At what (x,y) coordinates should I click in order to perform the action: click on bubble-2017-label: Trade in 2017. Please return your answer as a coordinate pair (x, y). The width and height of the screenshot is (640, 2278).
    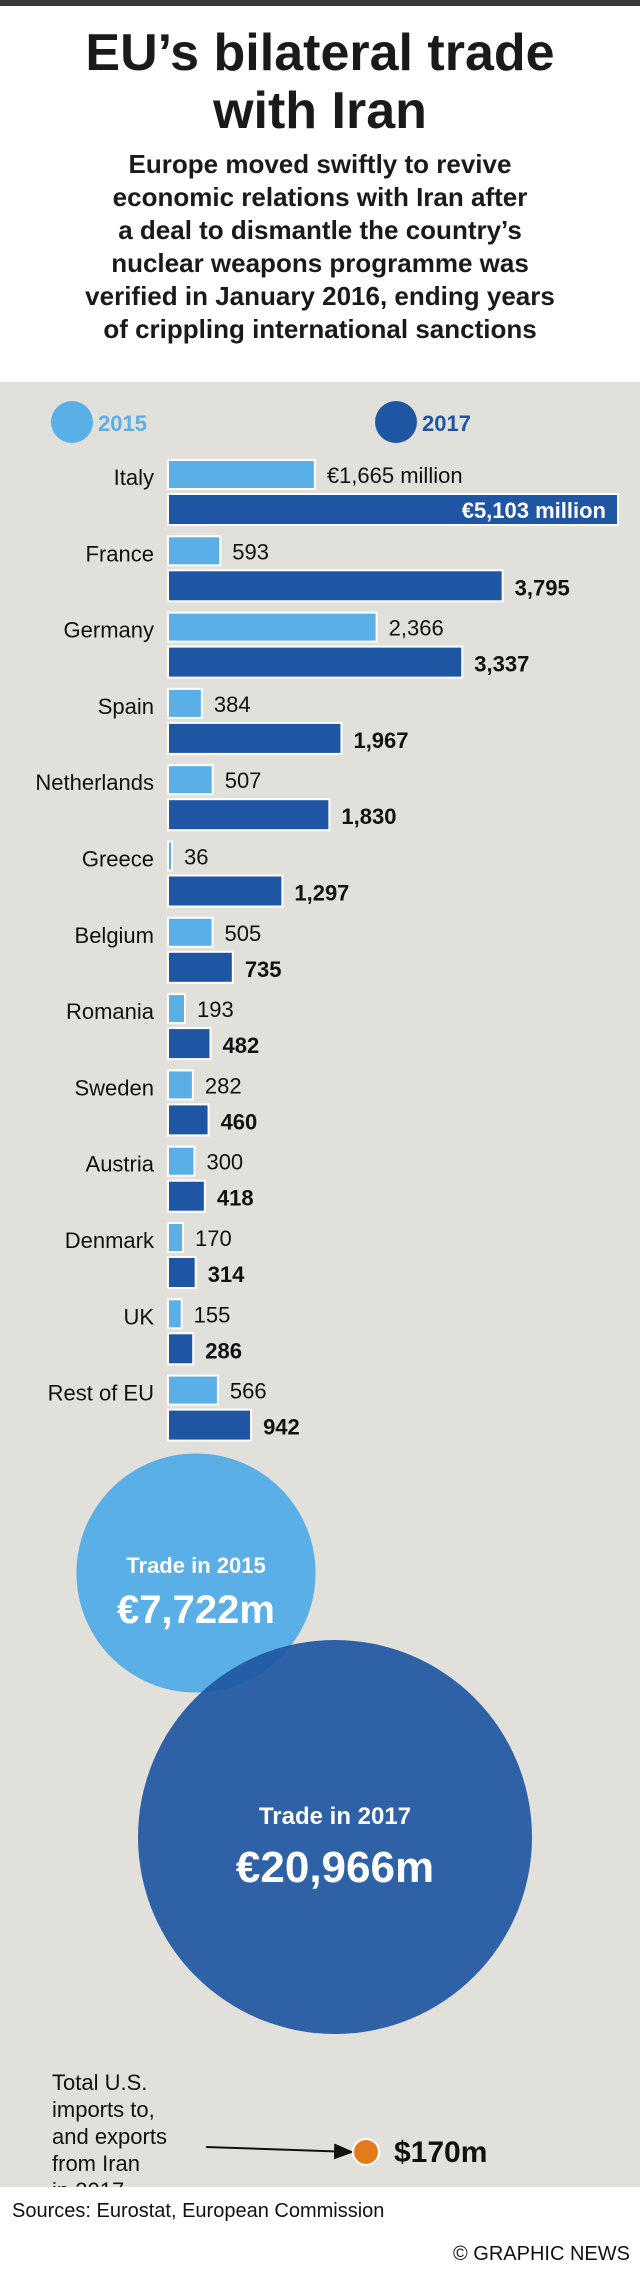
    Looking at the image, I should click on (335, 1816).